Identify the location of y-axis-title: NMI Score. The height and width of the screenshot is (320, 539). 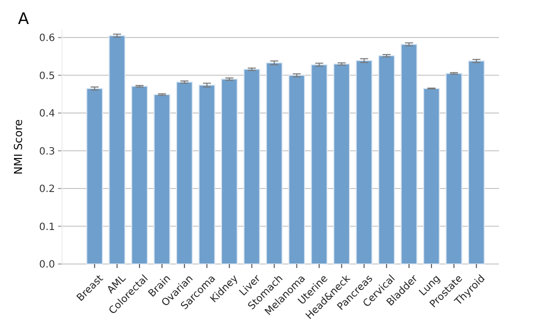
(18, 147).